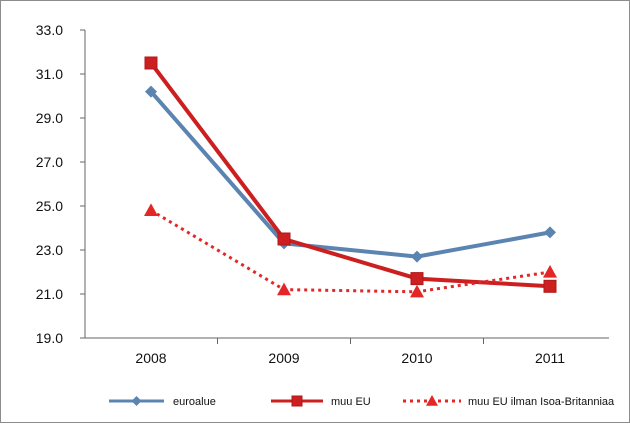 The height and width of the screenshot is (424, 630). What do you see at coordinates (49, 206) in the screenshot?
I see `y-tick-label: 25.0` at bounding box center [49, 206].